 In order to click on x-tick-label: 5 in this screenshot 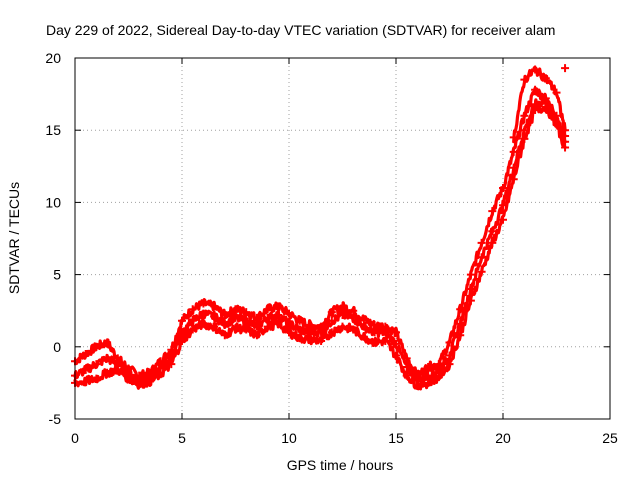, I will do `click(182, 438)`.